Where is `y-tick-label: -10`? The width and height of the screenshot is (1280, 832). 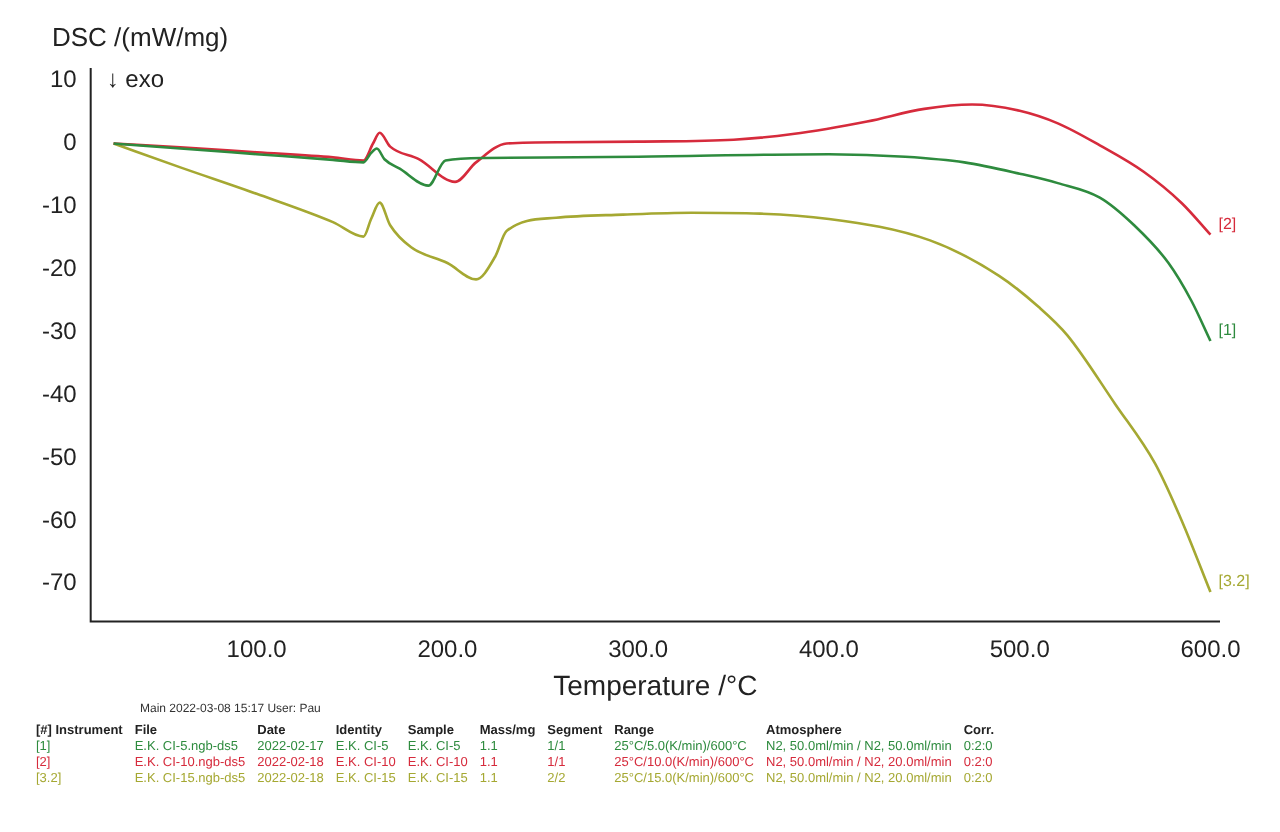
y-tick-label: -10 is located at coordinates (60, 205).